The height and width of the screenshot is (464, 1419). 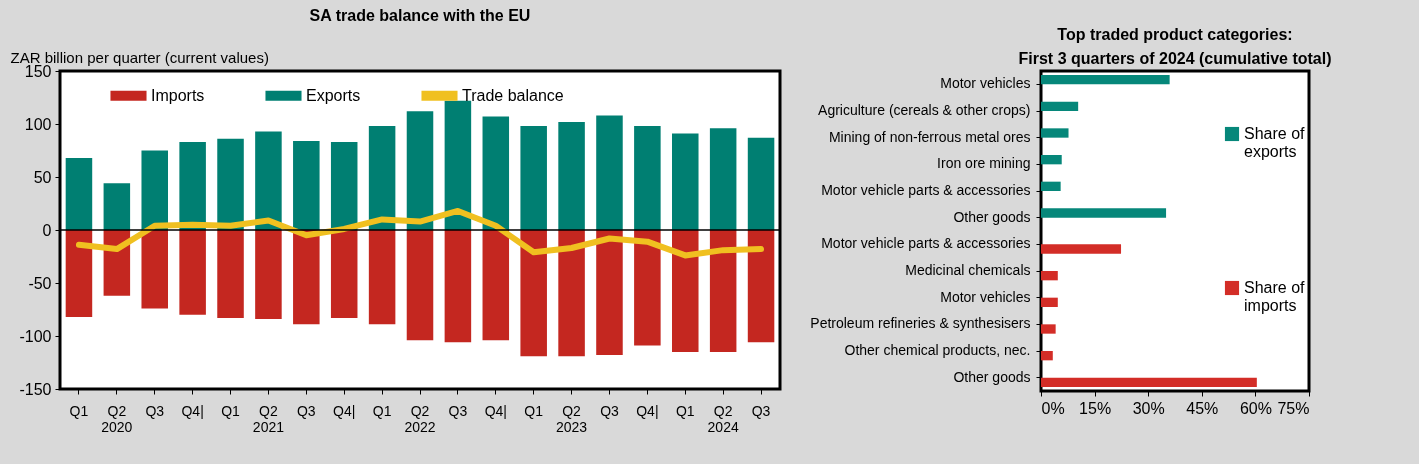 What do you see at coordinates (924, 110) in the screenshot?
I see `y-tick-label: Agriculture (cereals & other crops)` at bounding box center [924, 110].